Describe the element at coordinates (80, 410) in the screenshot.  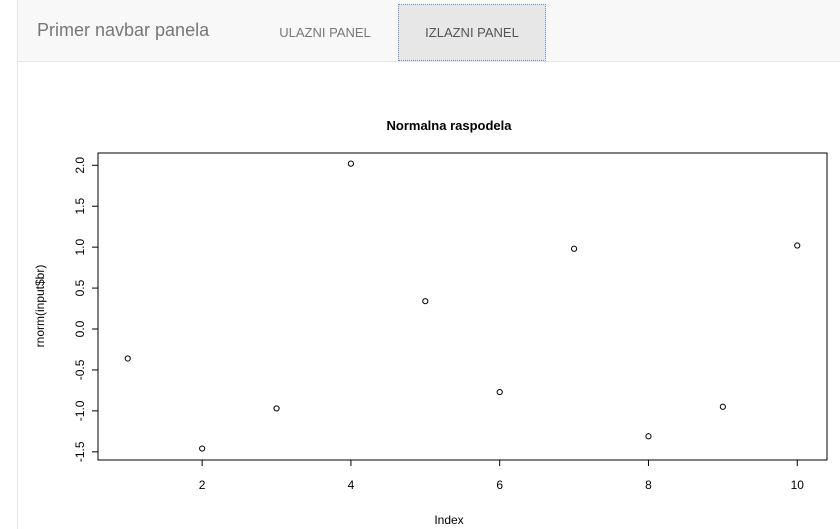
I see `y-tick-label: -1.0` at that location.